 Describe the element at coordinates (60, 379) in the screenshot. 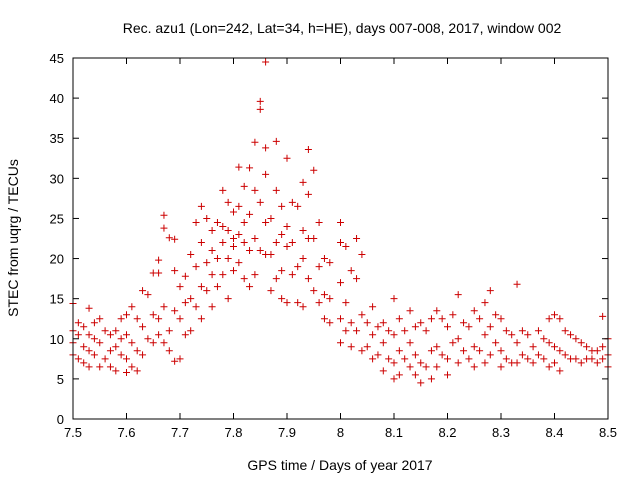

I see `y-tick-label: 5` at that location.